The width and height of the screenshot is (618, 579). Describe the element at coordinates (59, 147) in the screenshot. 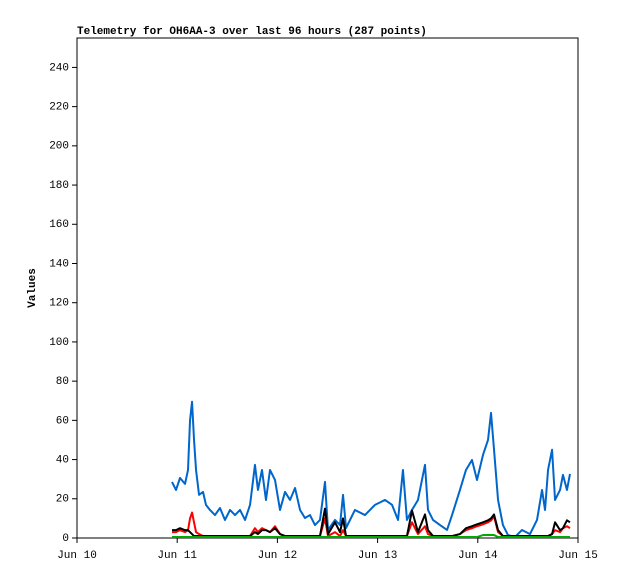

I see `y-tick-label: 200` at that location.